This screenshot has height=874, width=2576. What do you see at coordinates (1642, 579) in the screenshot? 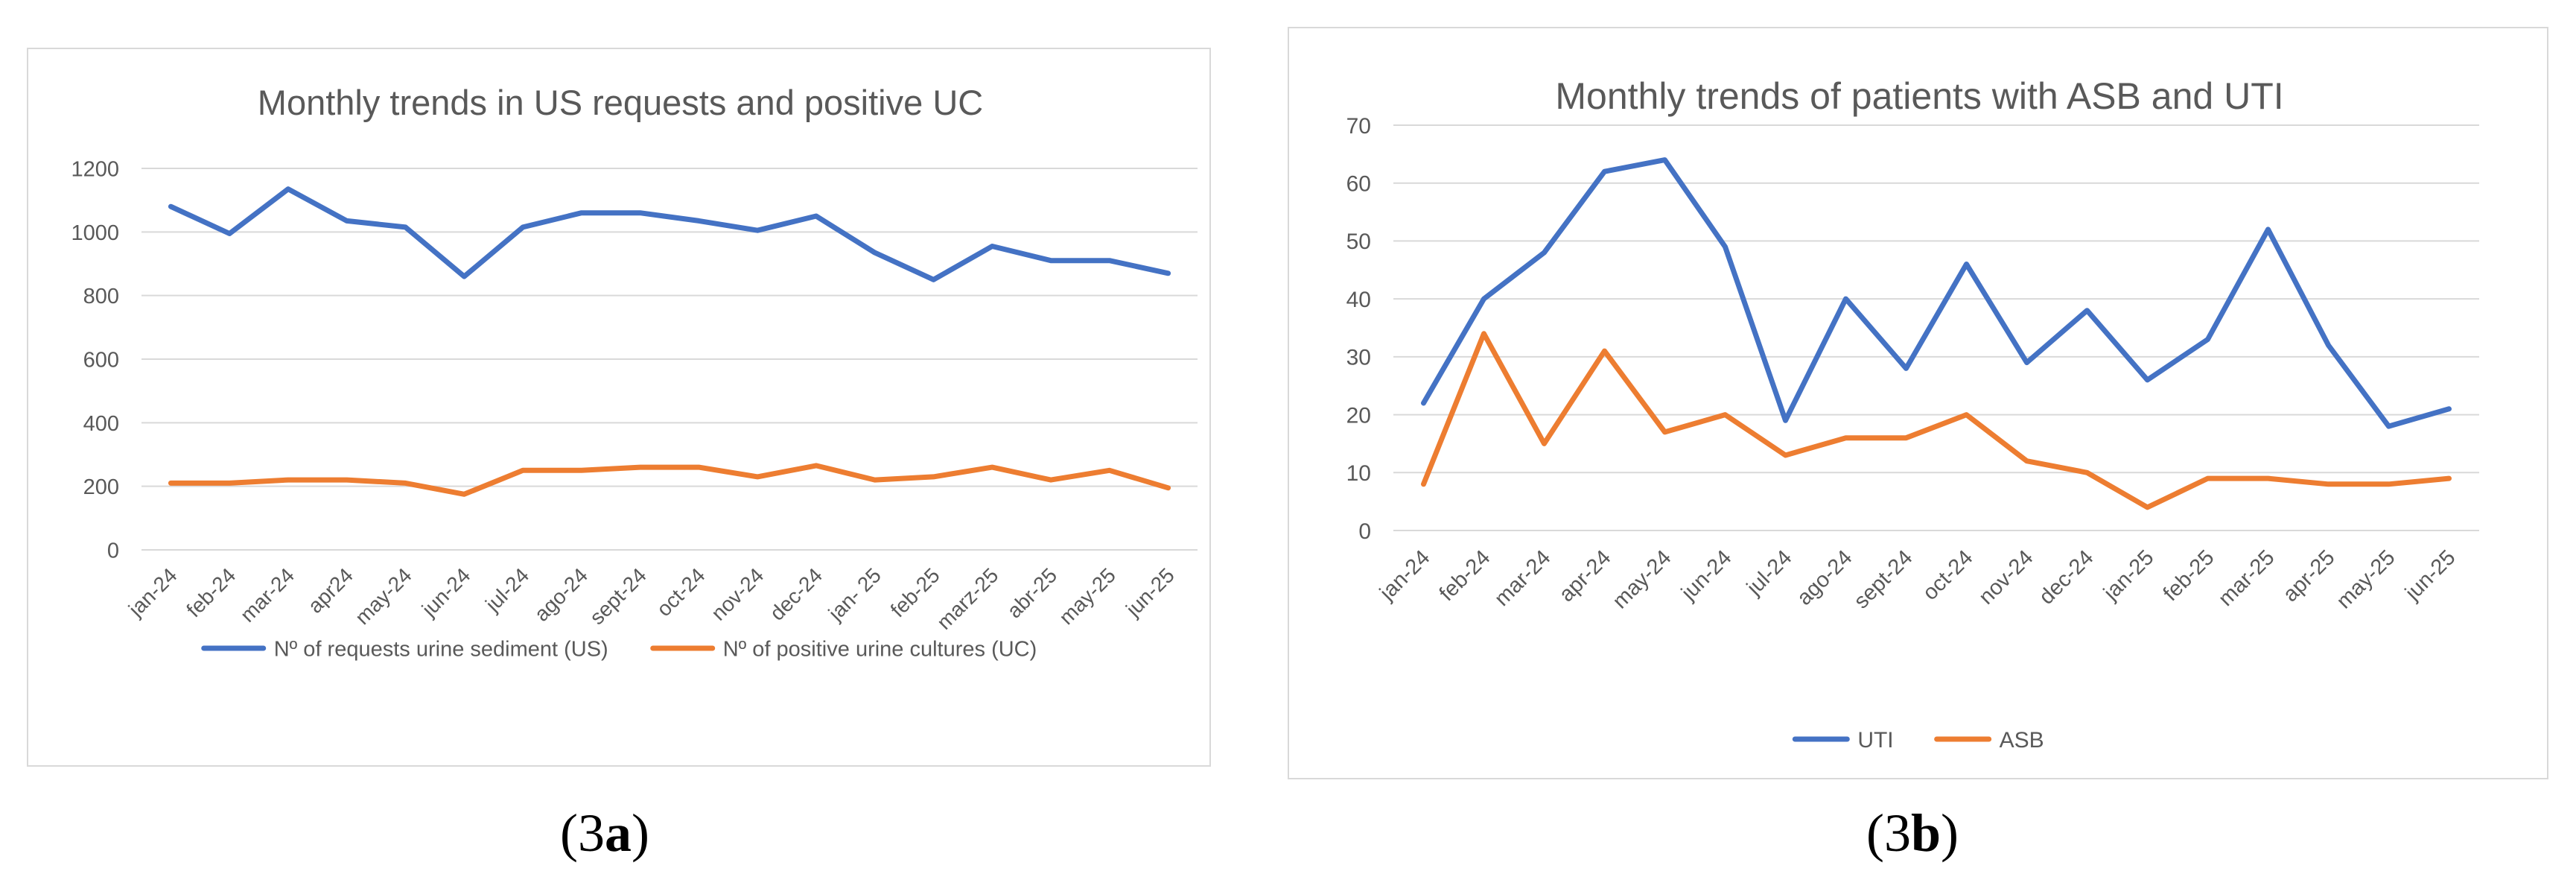
I see `chart-3b-x-tick-label: may-24` at bounding box center [1642, 579].